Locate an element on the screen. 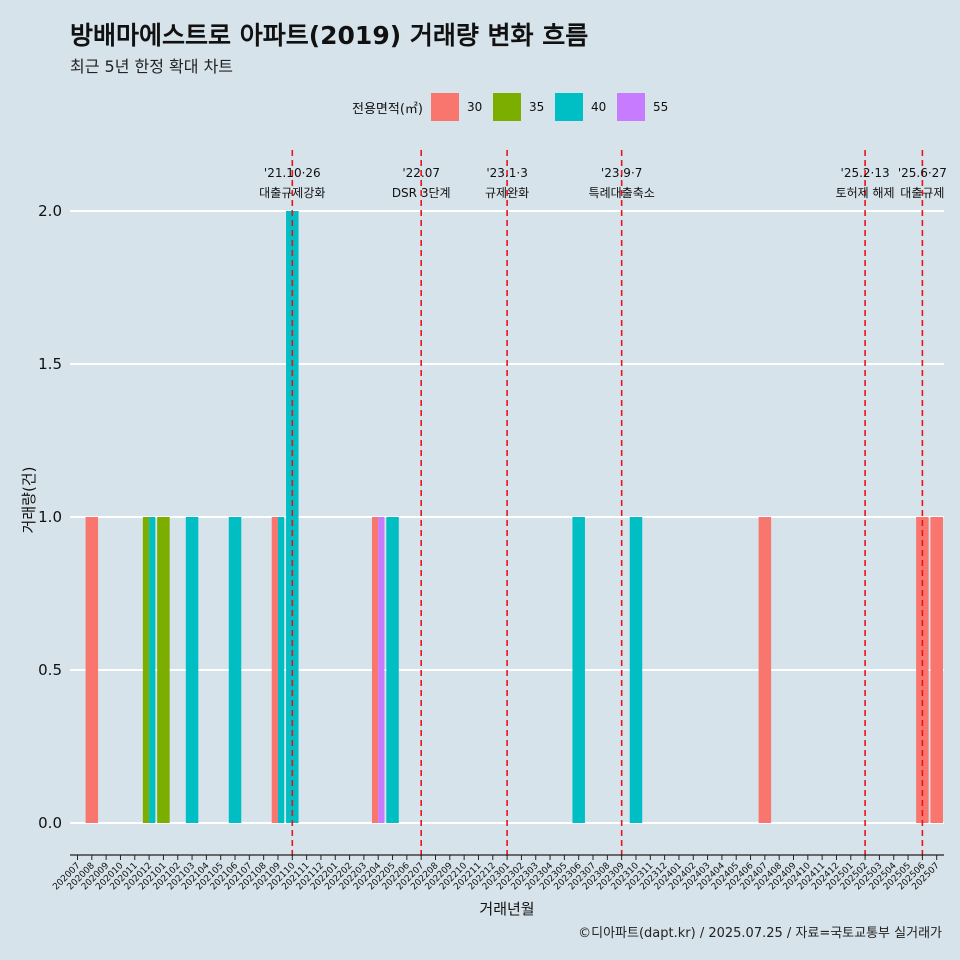 Image resolution: width=960 pixels, height=960 pixels. event-date-202207: '22.07 is located at coordinates (421, 173).